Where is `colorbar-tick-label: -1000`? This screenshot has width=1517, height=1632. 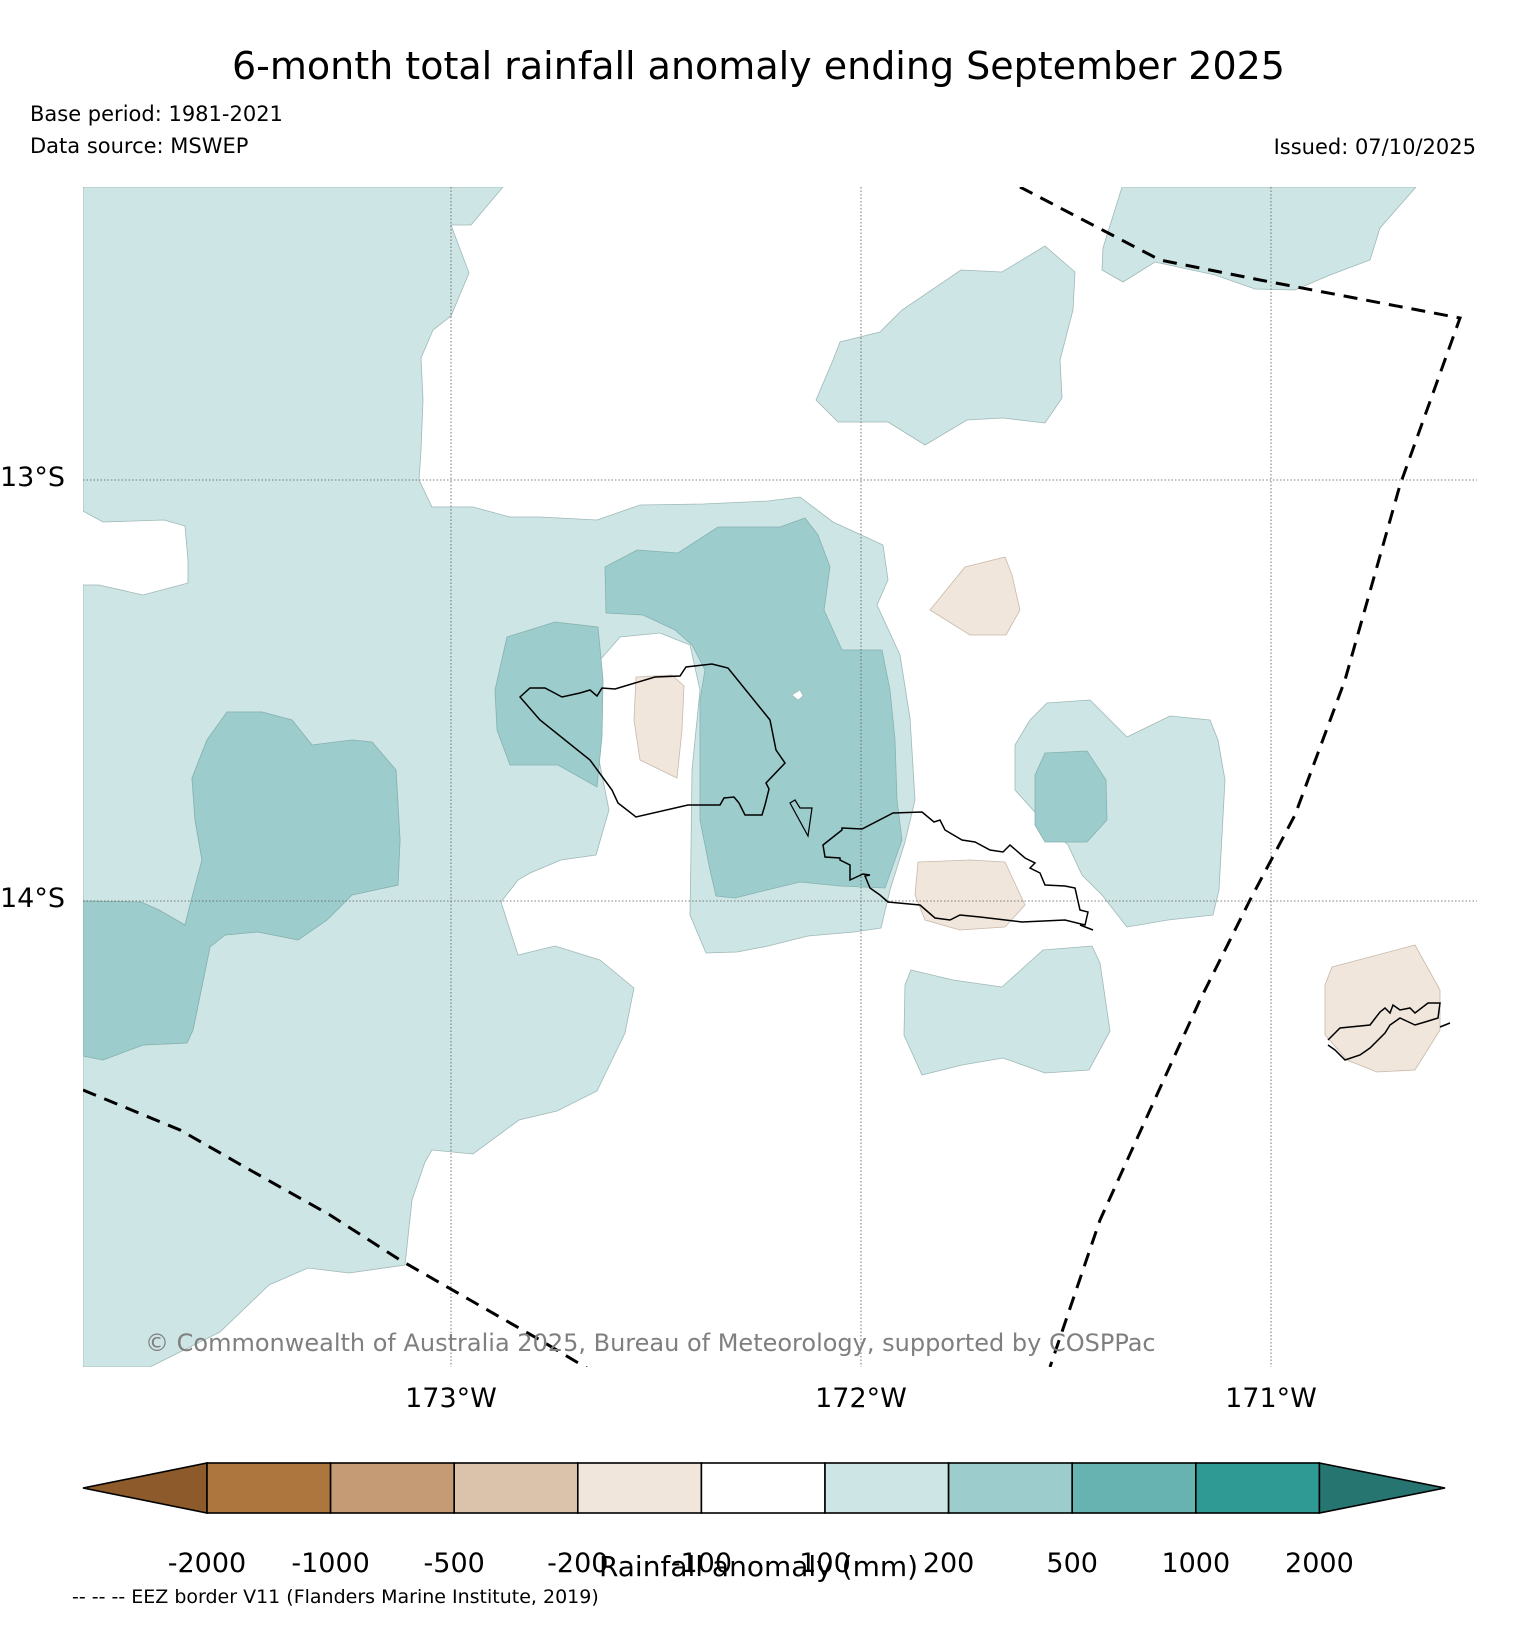 colorbar-tick-label: -1000 is located at coordinates (330, 1563).